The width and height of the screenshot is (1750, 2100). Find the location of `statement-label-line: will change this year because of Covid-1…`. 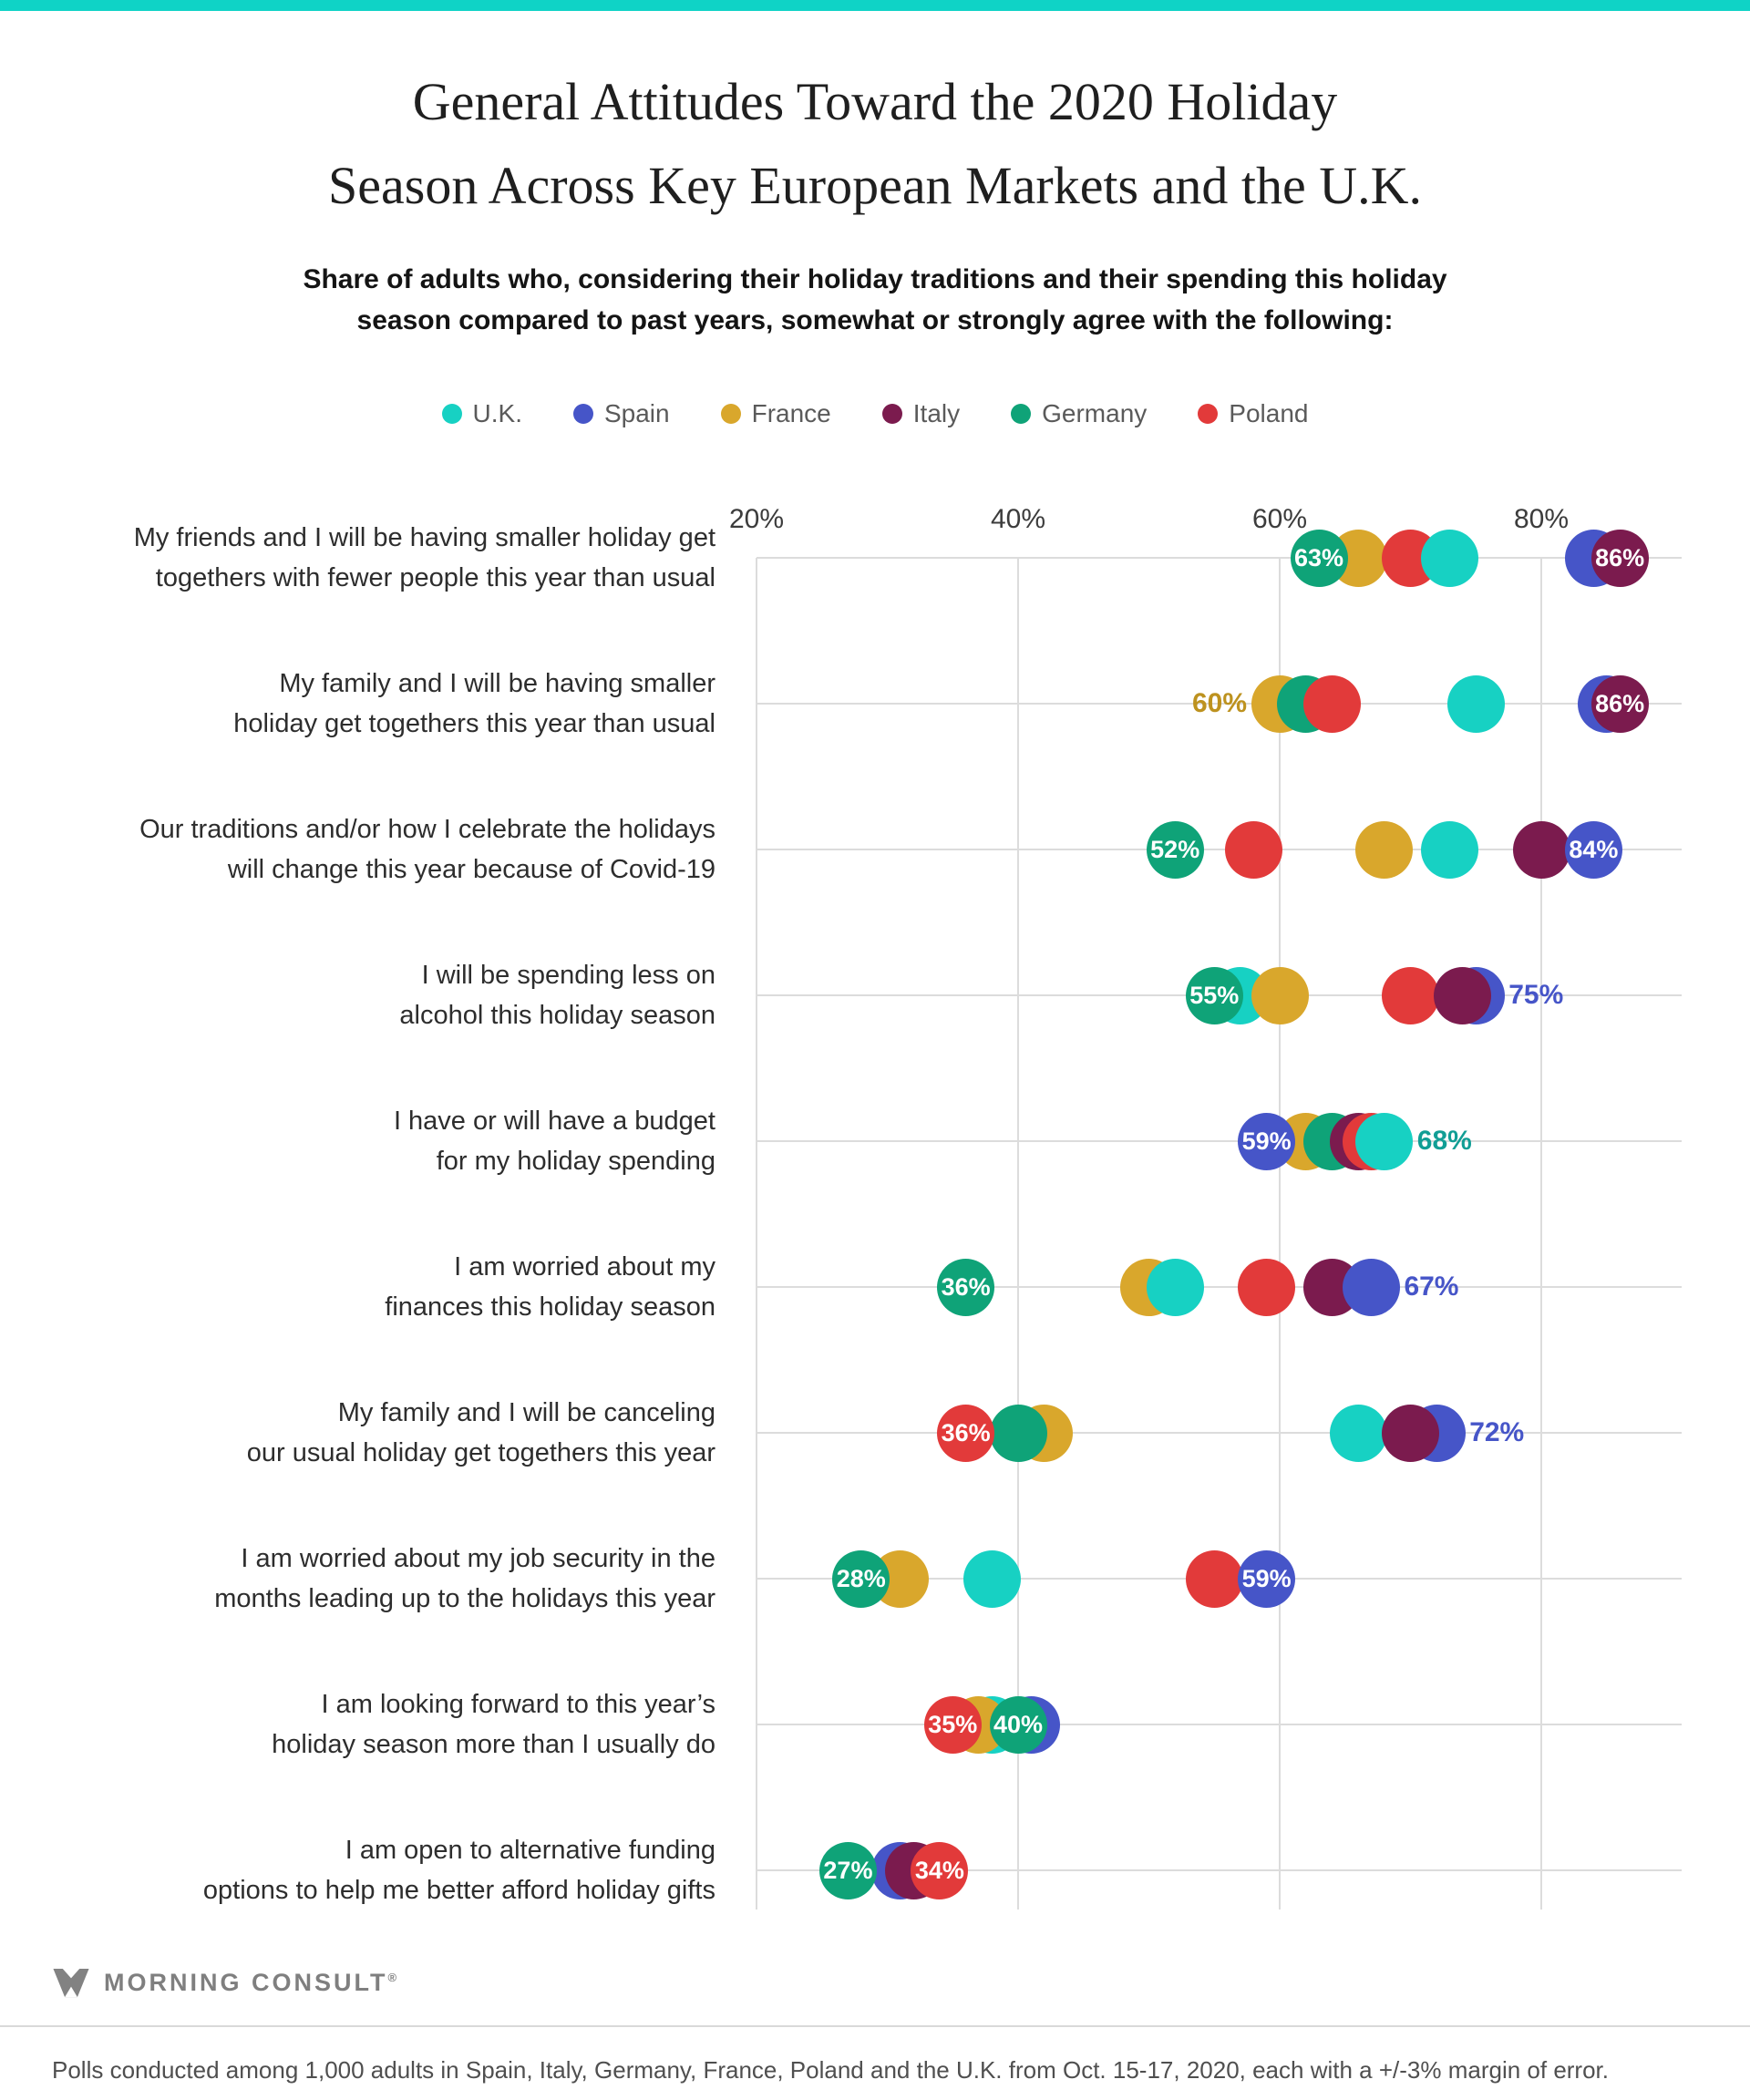

statement-label-line: will change this year because of Covid-1… is located at coordinates (471, 869).